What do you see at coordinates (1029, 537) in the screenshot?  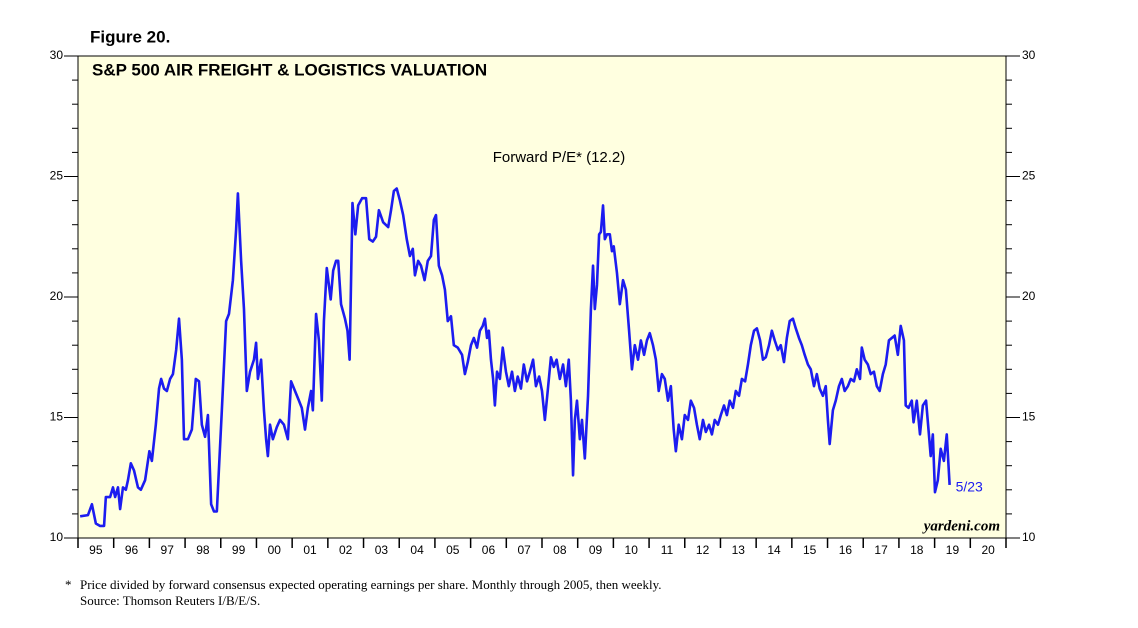 I see `y2-tick-label: 10` at bounding box center [1029, 537].